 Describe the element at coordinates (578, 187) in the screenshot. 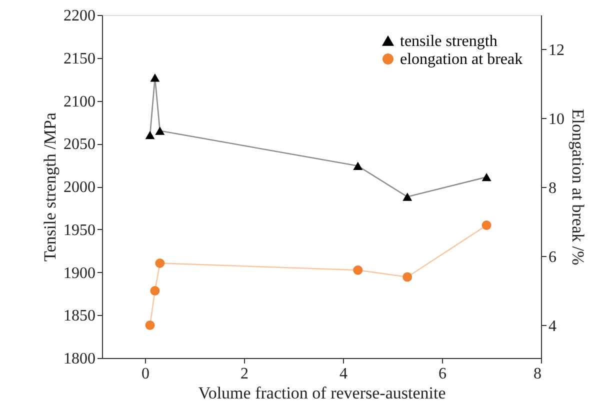

I see `y2-axis-title: Elongation at break /%` at that location.